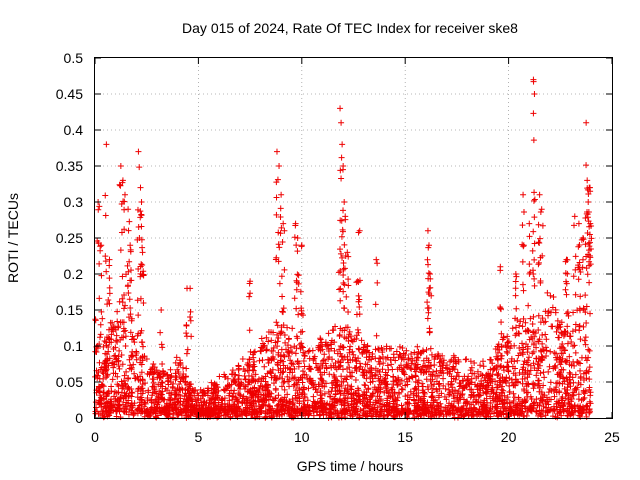 The image size is (640, 480). I want to click on y-tick-label: 0.05, so click(69, 382).